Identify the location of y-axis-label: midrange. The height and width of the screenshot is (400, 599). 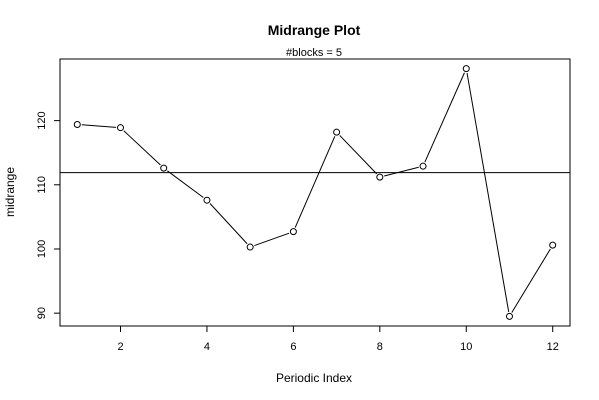
(10, 192).